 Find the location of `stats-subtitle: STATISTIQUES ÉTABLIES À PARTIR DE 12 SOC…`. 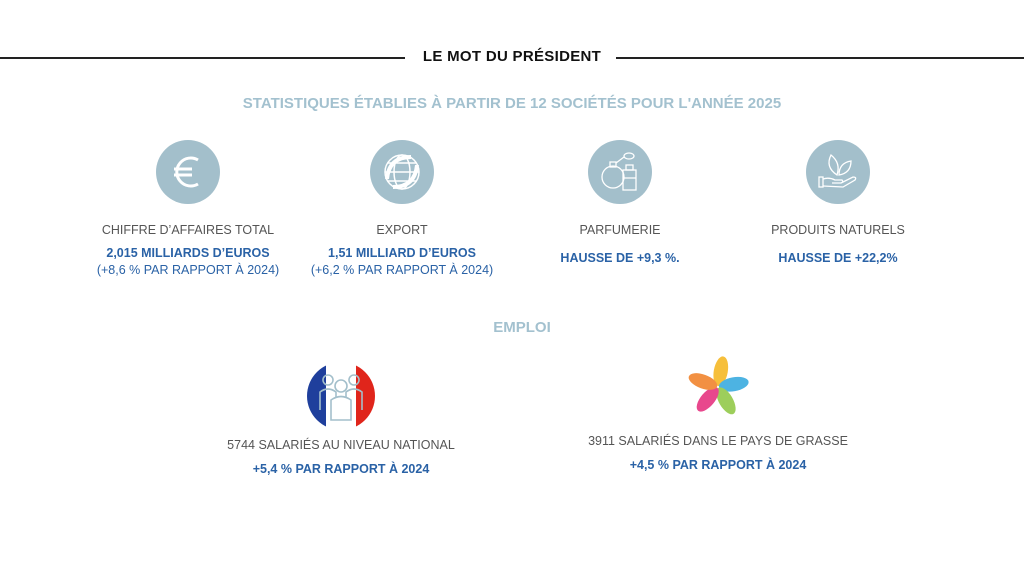

stats-subtitle: STATISTIQUES ÉTABLIES À PARTIR DE 12 SOC… is located at coordinates (512, 103).